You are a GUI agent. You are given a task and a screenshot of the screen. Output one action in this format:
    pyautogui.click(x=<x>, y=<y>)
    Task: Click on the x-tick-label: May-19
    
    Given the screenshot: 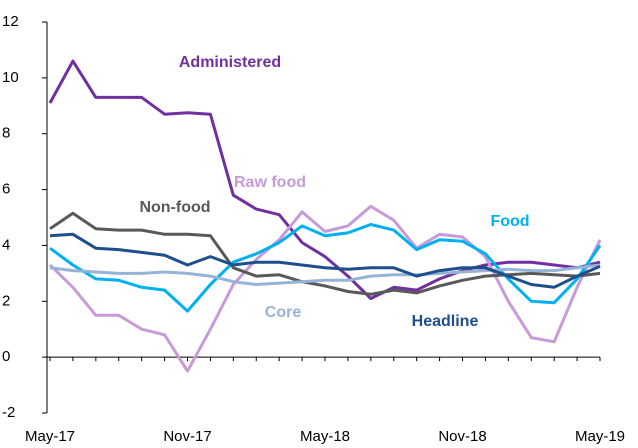 What is the action you would take?
    pyautogui.click(x=600, y=436)
    